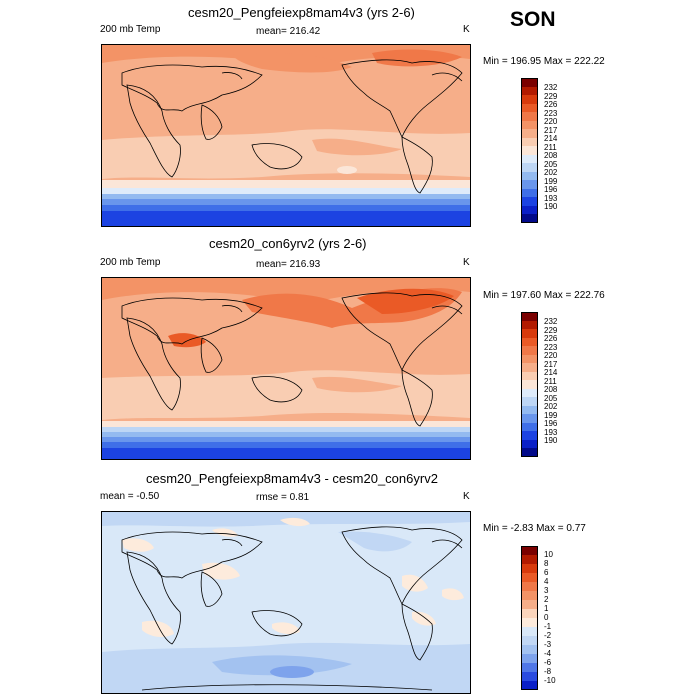 This screenshot has width=700, height=700. What do you see at coordinates (534, 528) in the screenshot?
I see `panel3-minmax-label: Min = -2.83 Max = 0.77` at bounding box center [534, 528].